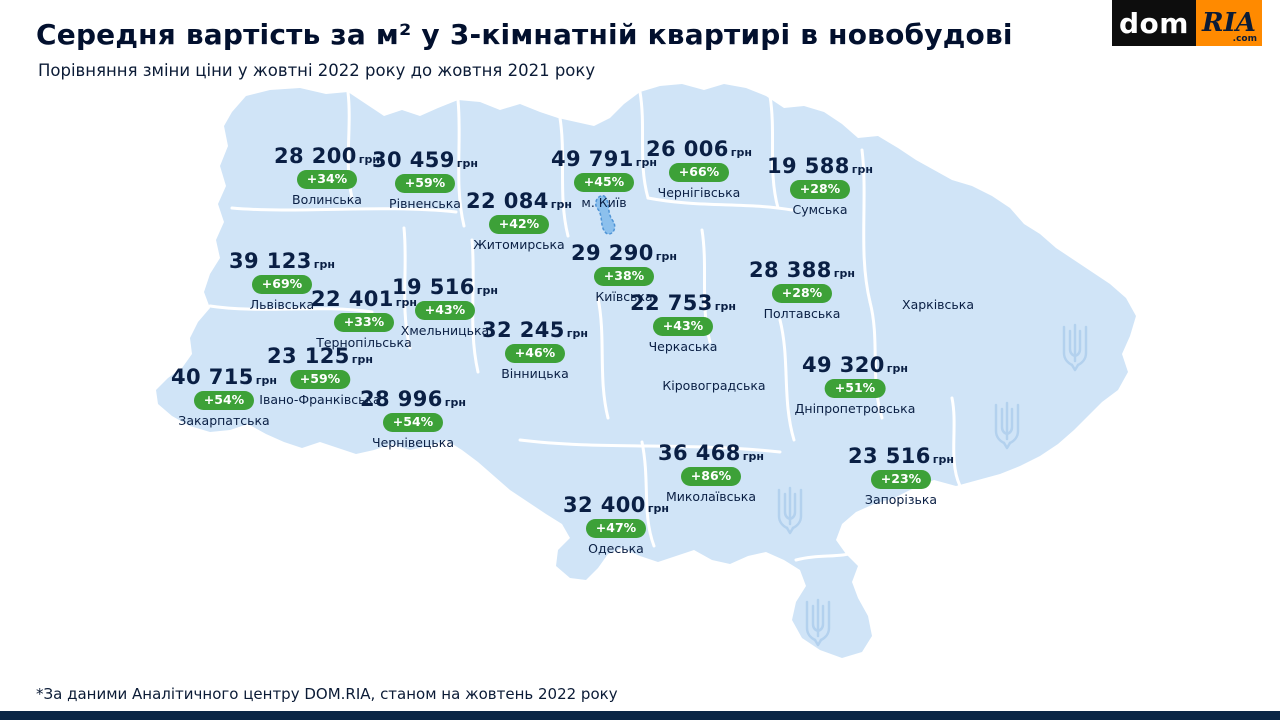 Image resolution: width=1280 pixels, height=720 pixels. I want to click on region-price-row: 32 400 грн, so click(616, 505).